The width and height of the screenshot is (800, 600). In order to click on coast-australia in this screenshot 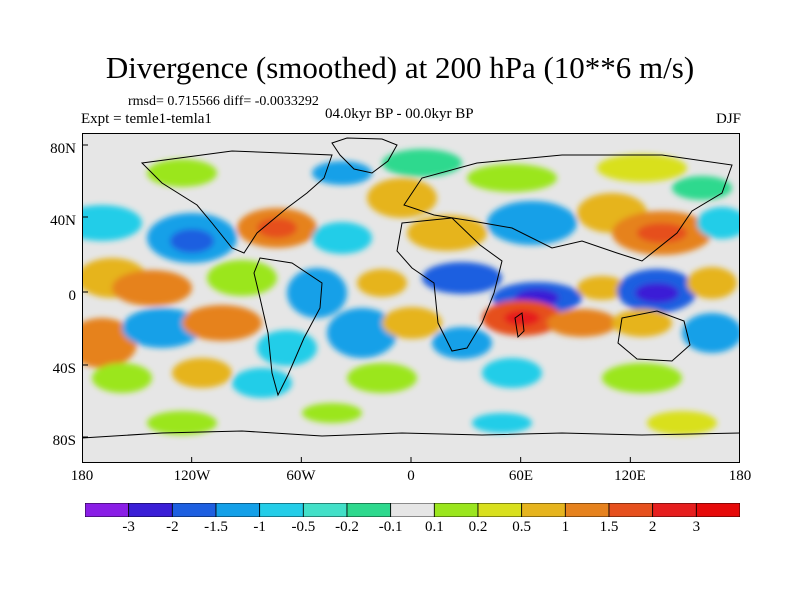, I will do `click(654, 336)`.